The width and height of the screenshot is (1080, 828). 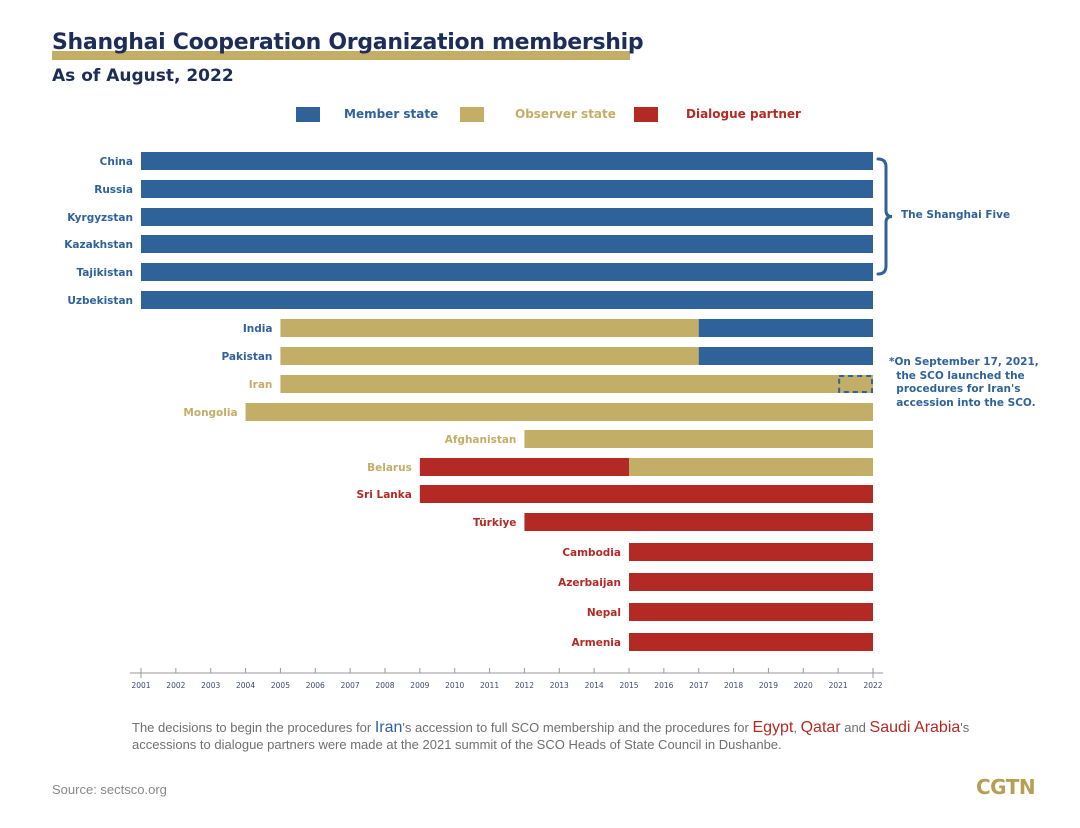 What do you see at coordinates (507, 161) in the screenshot?
I see `bar-segment-china-member` at bounding box center [507, 161].